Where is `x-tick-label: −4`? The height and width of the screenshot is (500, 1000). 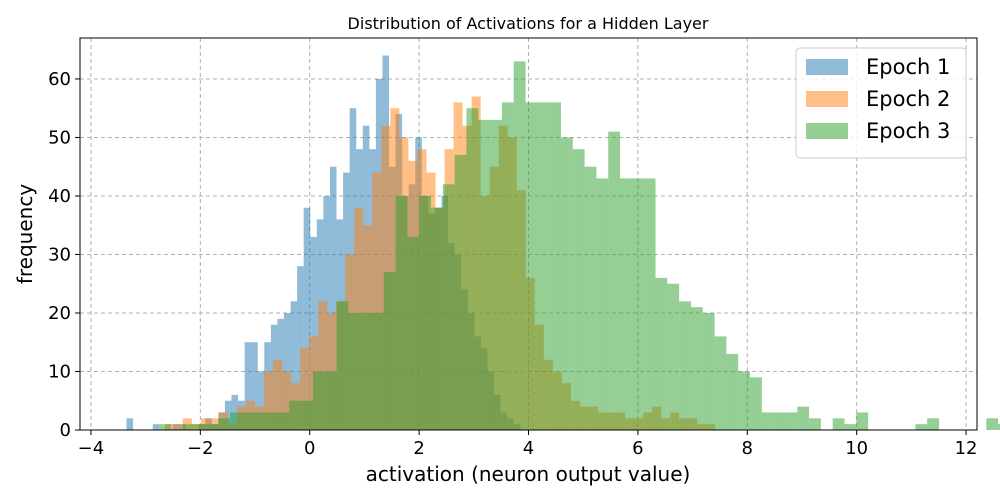
x-tick-label: −4 is located at coordinates (91, 448).